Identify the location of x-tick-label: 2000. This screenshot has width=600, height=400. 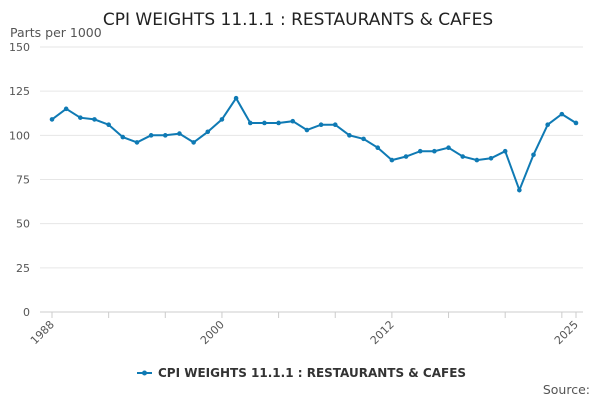
(212, 332).